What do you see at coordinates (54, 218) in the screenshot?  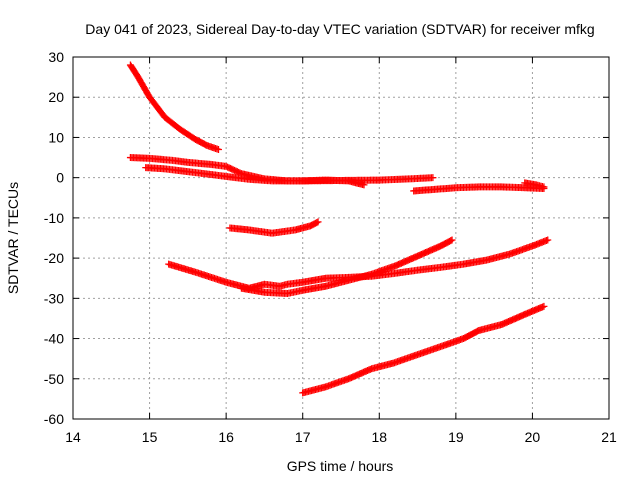 I see `y-tick-label: -10` at bounding box center [54, 218].